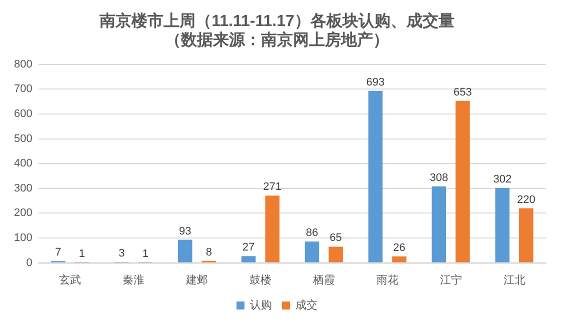  What do you see at coordinates (272, 187) in the screenshot?
I see `data-label: 271` at bounding box center [272, 187].